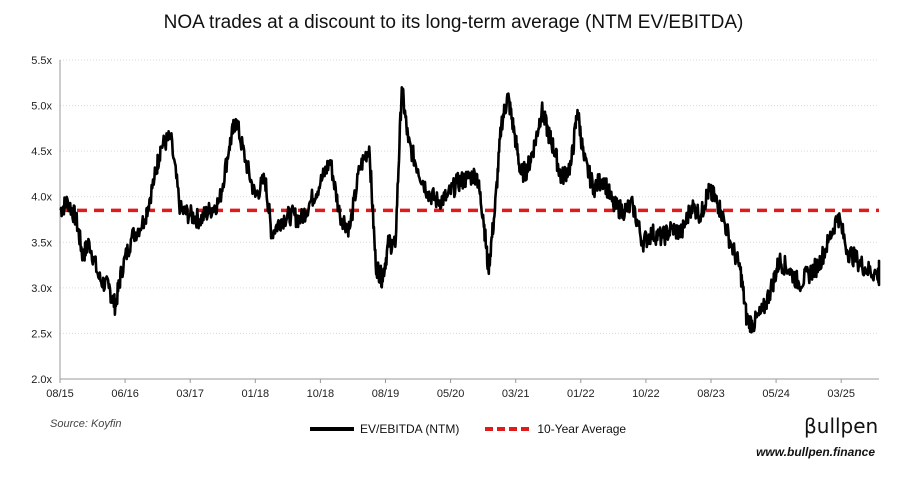  Describe the element at coordinates (125, 394) in the screenshot. I see `x-tick-label: 06/16` at that location.